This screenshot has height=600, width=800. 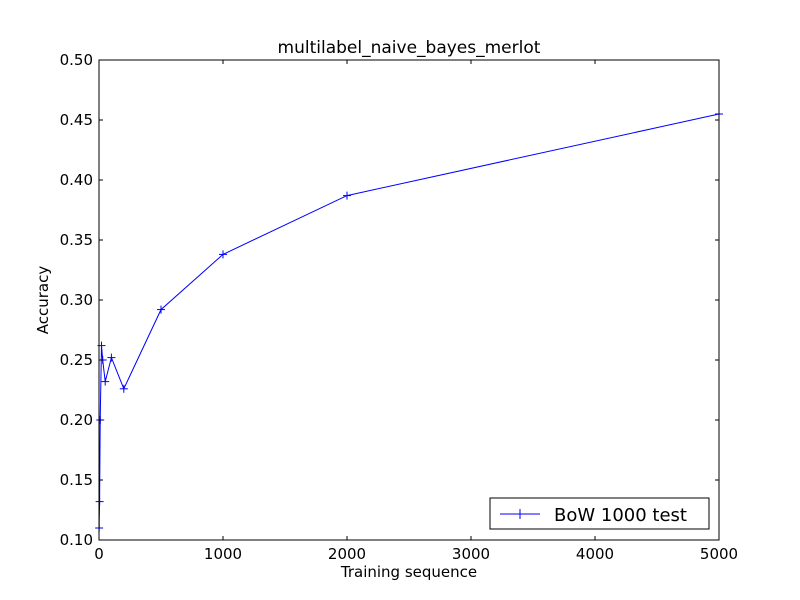 What do you see at coordinates (43, 300) in the screenshot?
I see `y-axis-label: Accuracy` at bounding box center [43, 300].